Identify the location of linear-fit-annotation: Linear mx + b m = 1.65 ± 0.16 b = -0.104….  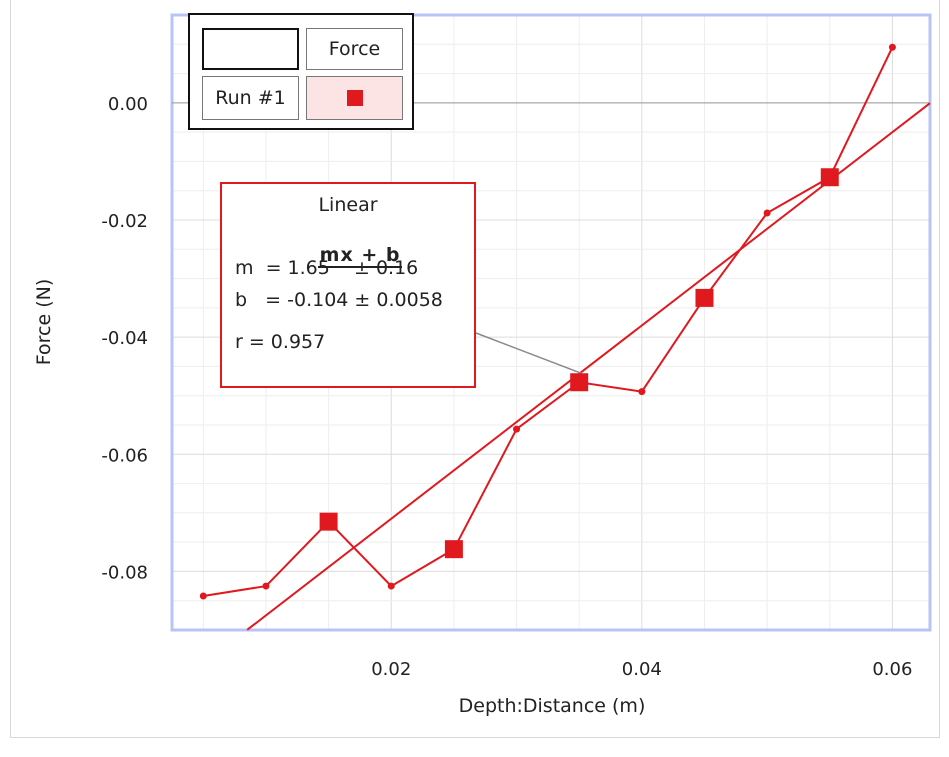
(348, 285).